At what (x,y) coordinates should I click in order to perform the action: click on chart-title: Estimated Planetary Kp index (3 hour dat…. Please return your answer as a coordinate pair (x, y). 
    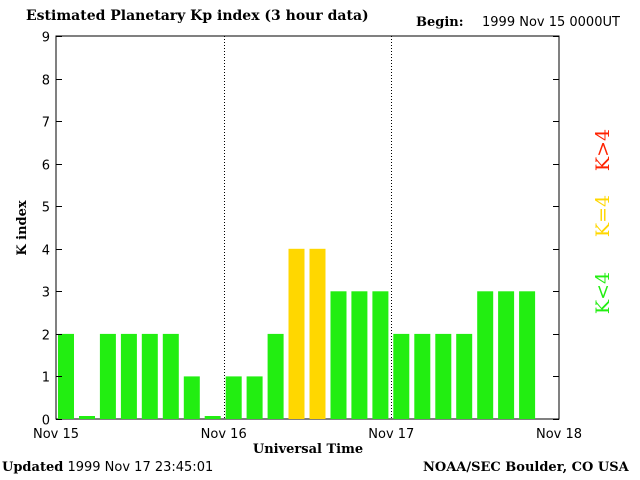
    Looking at the image, I should click on (197, 16).